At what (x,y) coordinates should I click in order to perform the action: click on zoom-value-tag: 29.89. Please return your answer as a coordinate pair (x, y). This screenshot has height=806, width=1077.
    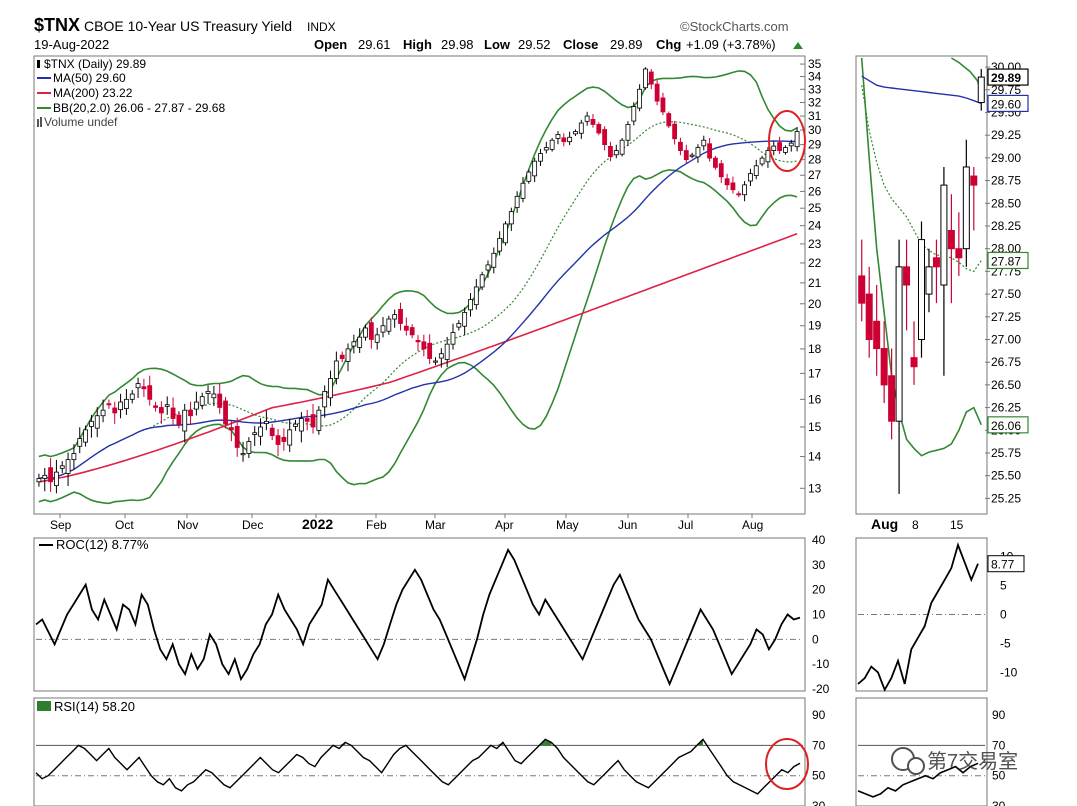
    Looking at the image, I should click on (1006, 78).